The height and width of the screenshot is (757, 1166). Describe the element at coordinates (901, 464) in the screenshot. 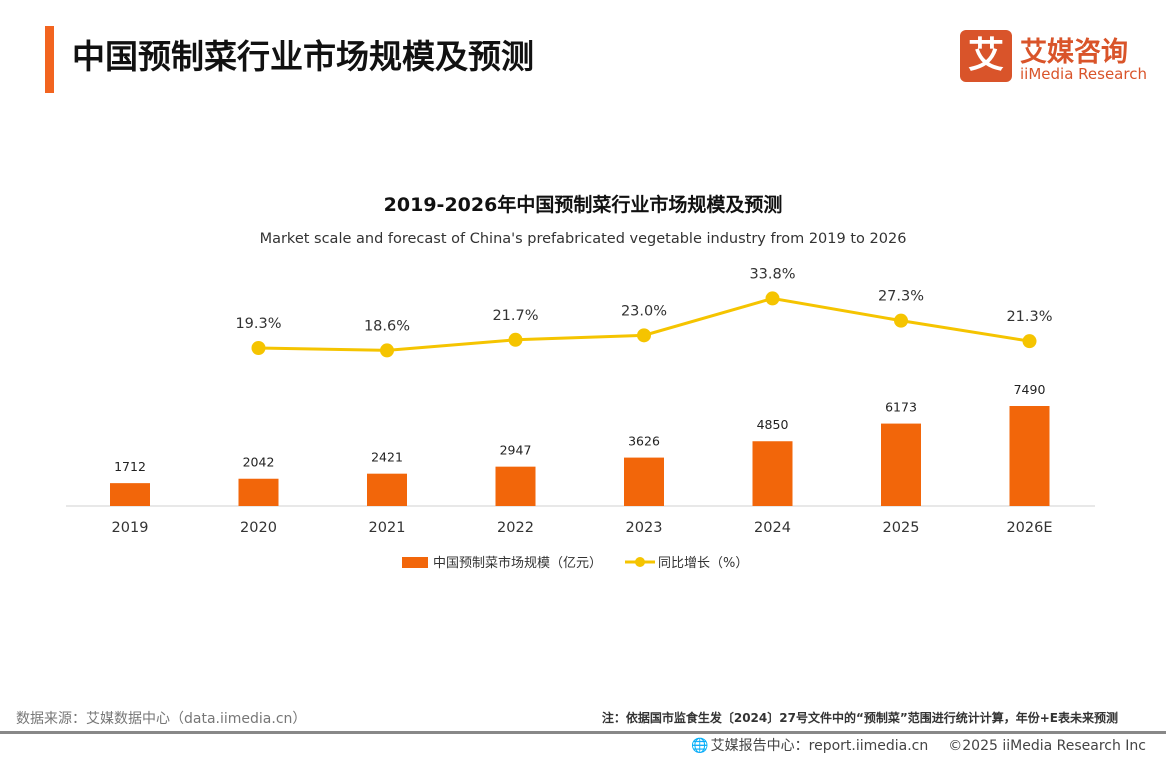

I see `bar-2025` at that location.